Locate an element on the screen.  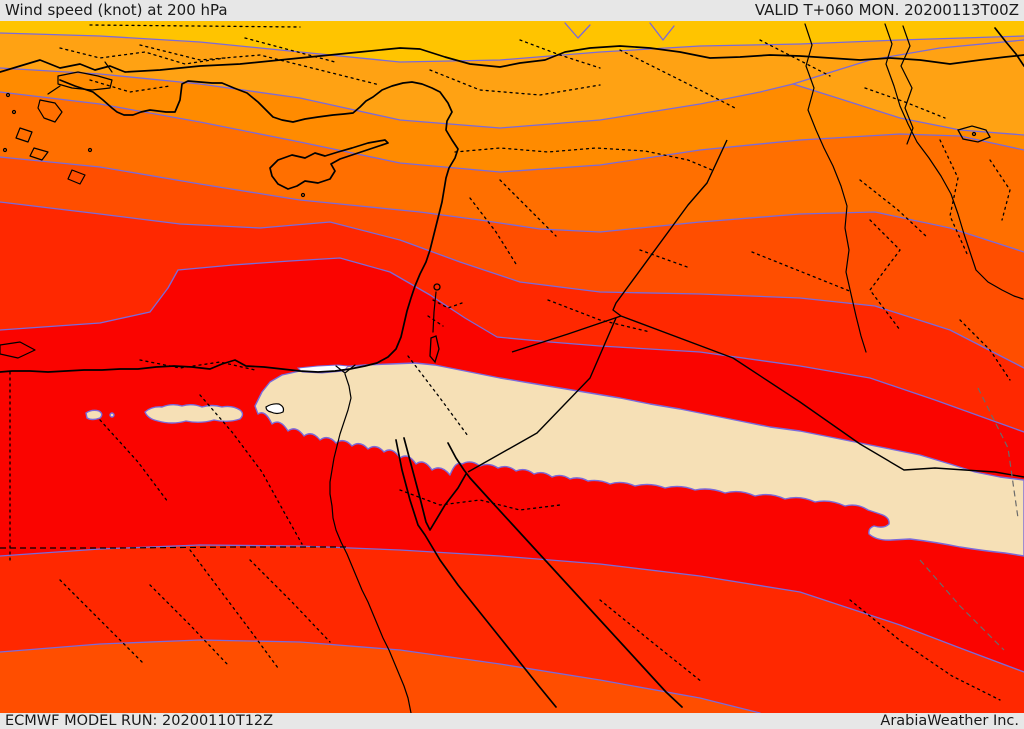
jet-dot is located at coordinates (112, 415).